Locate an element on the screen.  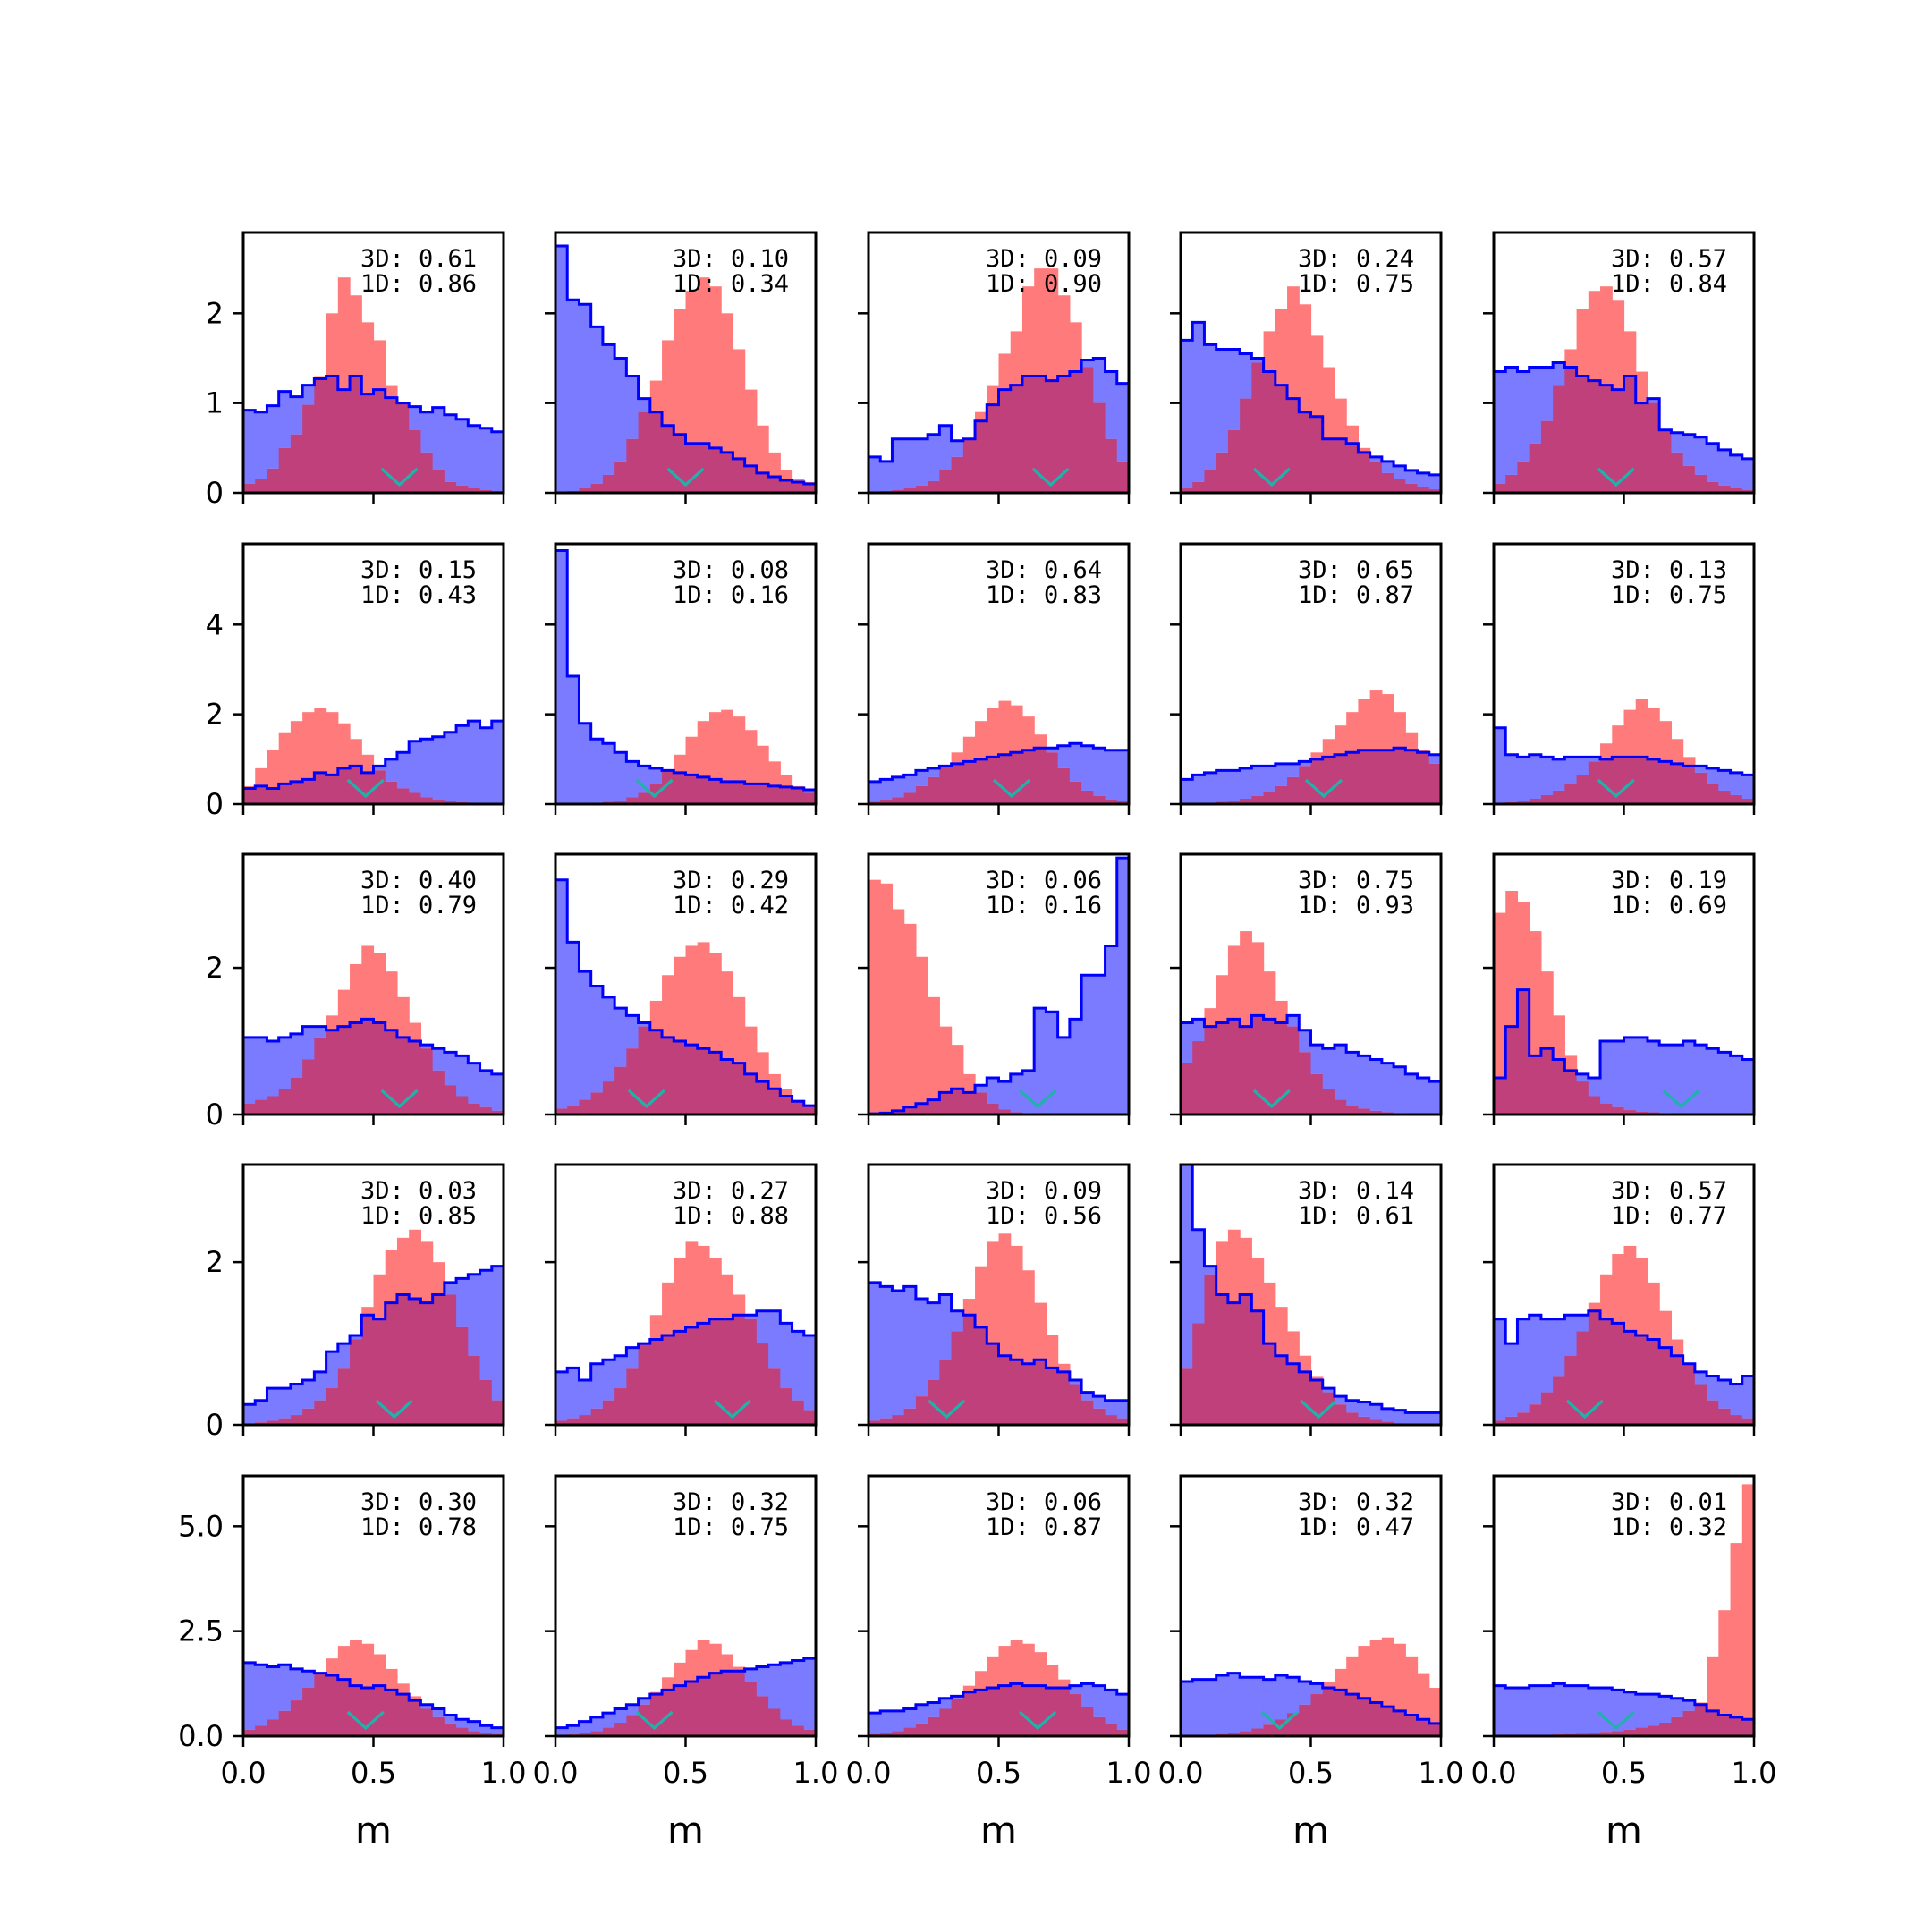
annotation-1d: 1D: 0.34 is located at coordinates (731, 284).